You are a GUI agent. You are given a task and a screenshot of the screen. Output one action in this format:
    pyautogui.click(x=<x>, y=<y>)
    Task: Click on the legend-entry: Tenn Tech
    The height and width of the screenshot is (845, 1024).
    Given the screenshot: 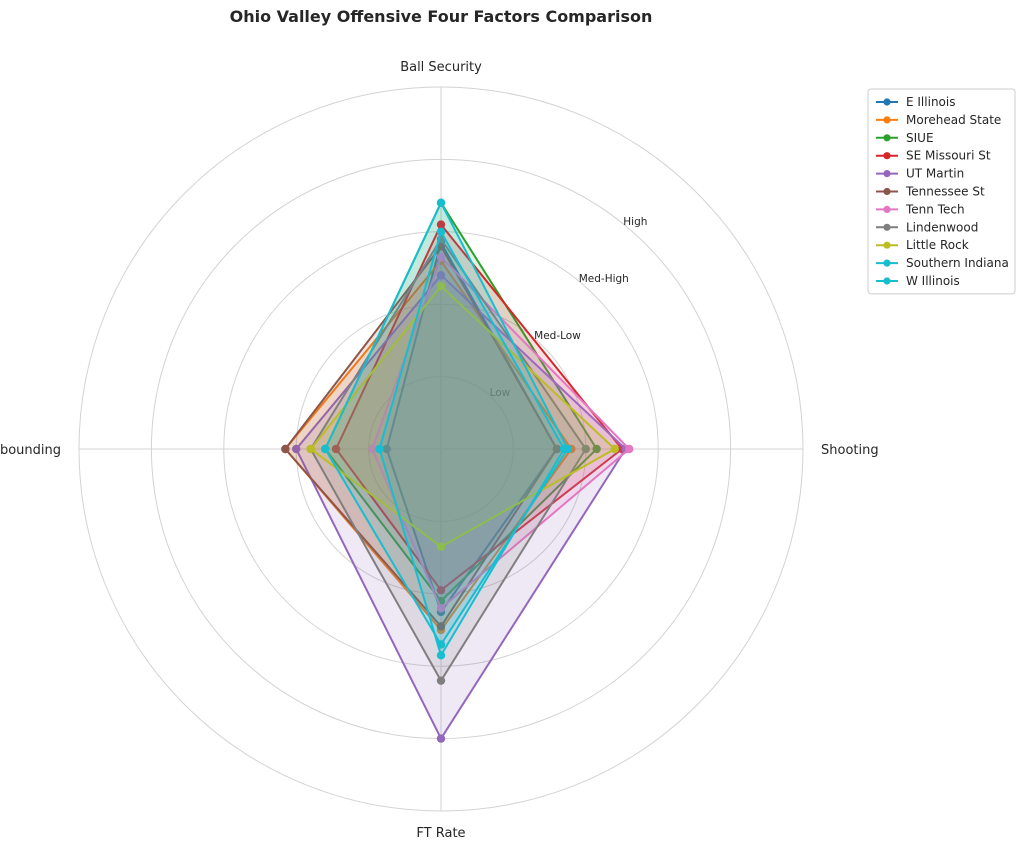 What is the action you would take?
    pyautogui.click(x=935, y=209)
    